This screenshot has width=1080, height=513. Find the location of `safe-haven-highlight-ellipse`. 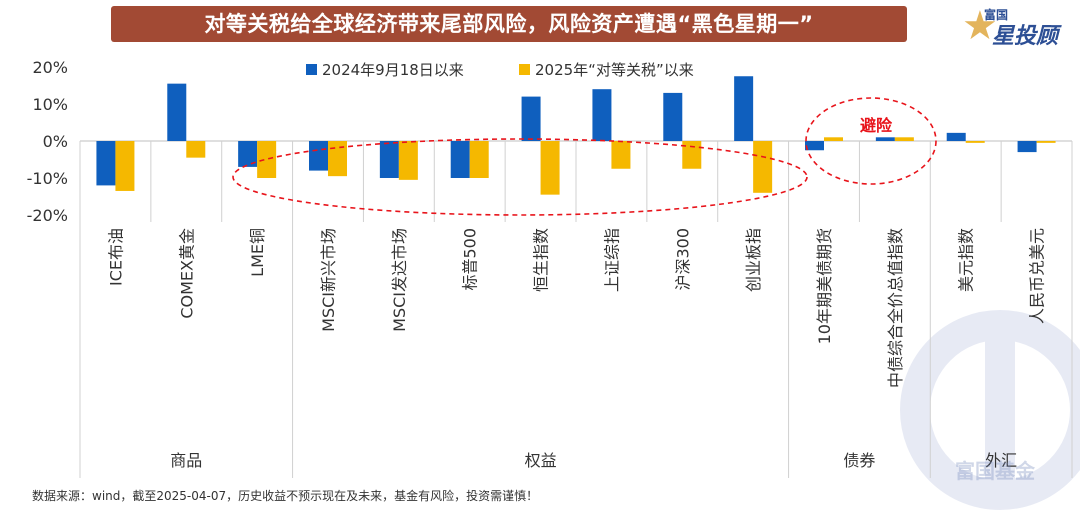

safe-haven-highlight-ellipse is located at coordinates (871, 141).